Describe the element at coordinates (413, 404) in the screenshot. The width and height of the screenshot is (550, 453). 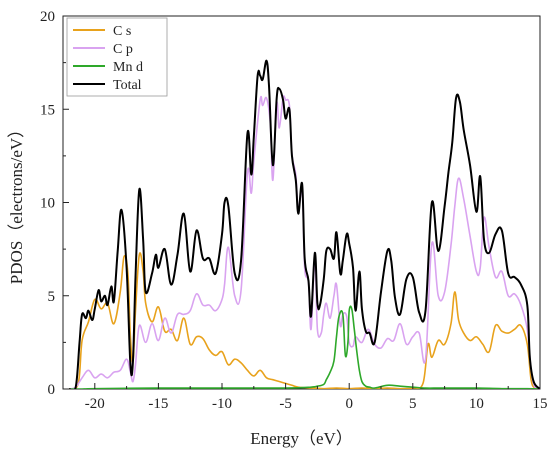
I see `x-tick-label: 5` at that location.